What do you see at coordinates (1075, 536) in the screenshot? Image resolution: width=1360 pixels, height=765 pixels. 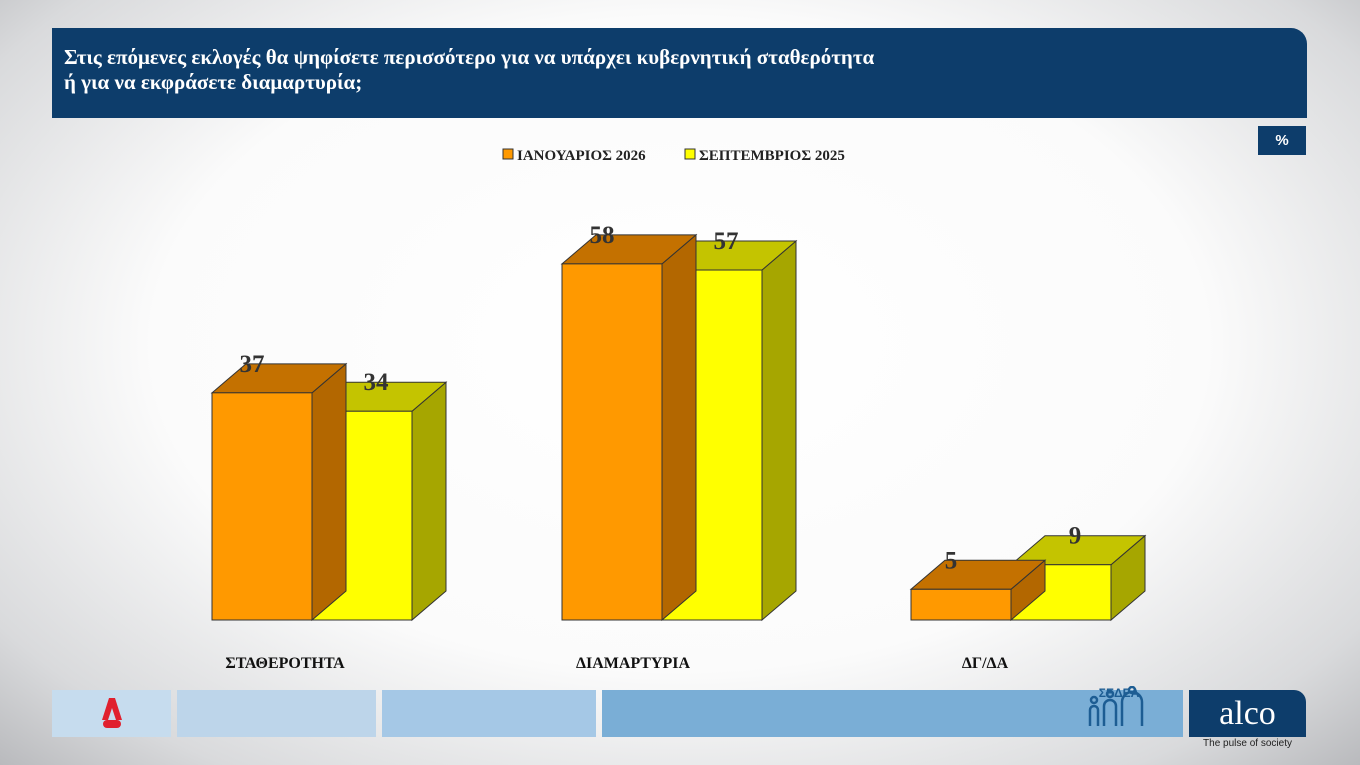 I see `data-label: 9` at bounding box center [1075, 536].